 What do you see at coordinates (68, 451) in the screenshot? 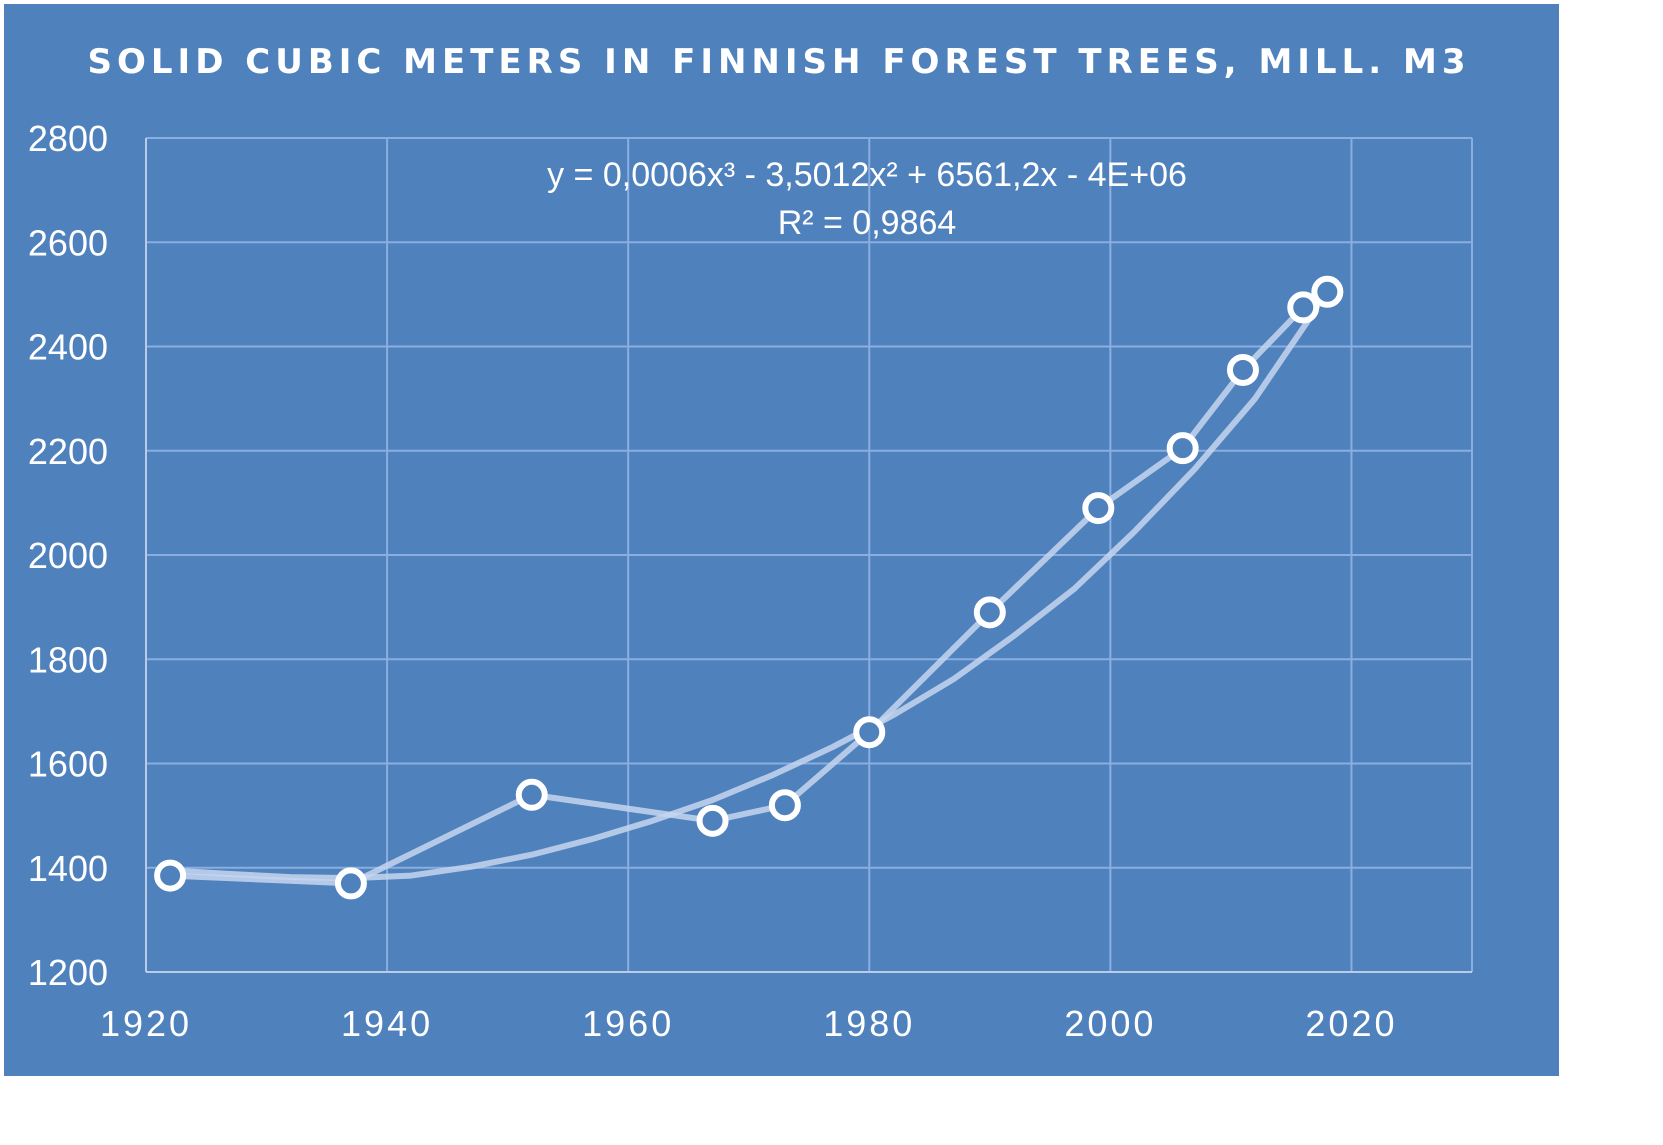
I see `y-tick-label: 2200` at bounding box center [68, 451].